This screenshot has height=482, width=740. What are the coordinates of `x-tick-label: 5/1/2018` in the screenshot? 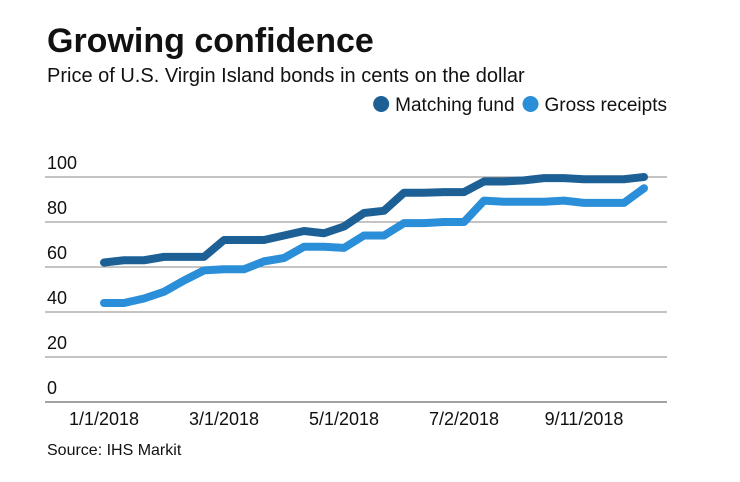 It's located at (344, 419).